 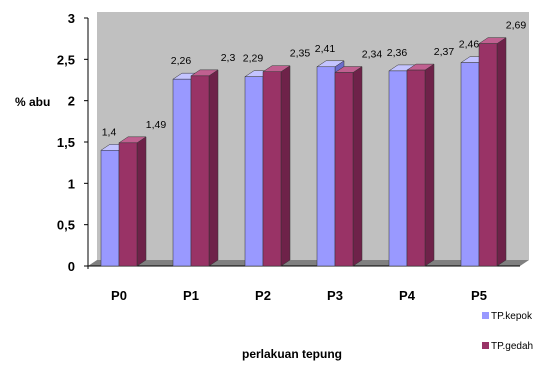 I want to click on data-label-gedah-p1: 2,3, so click(x=228, y=58).